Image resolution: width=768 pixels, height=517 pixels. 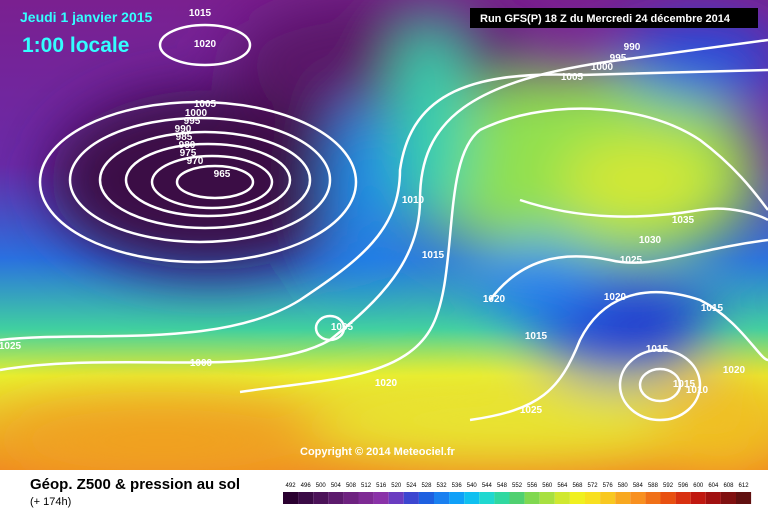 What do you see at coordinates (623, 486) in the screenshot?
I see `legend-label: 580` at bounding box center [623, 486].